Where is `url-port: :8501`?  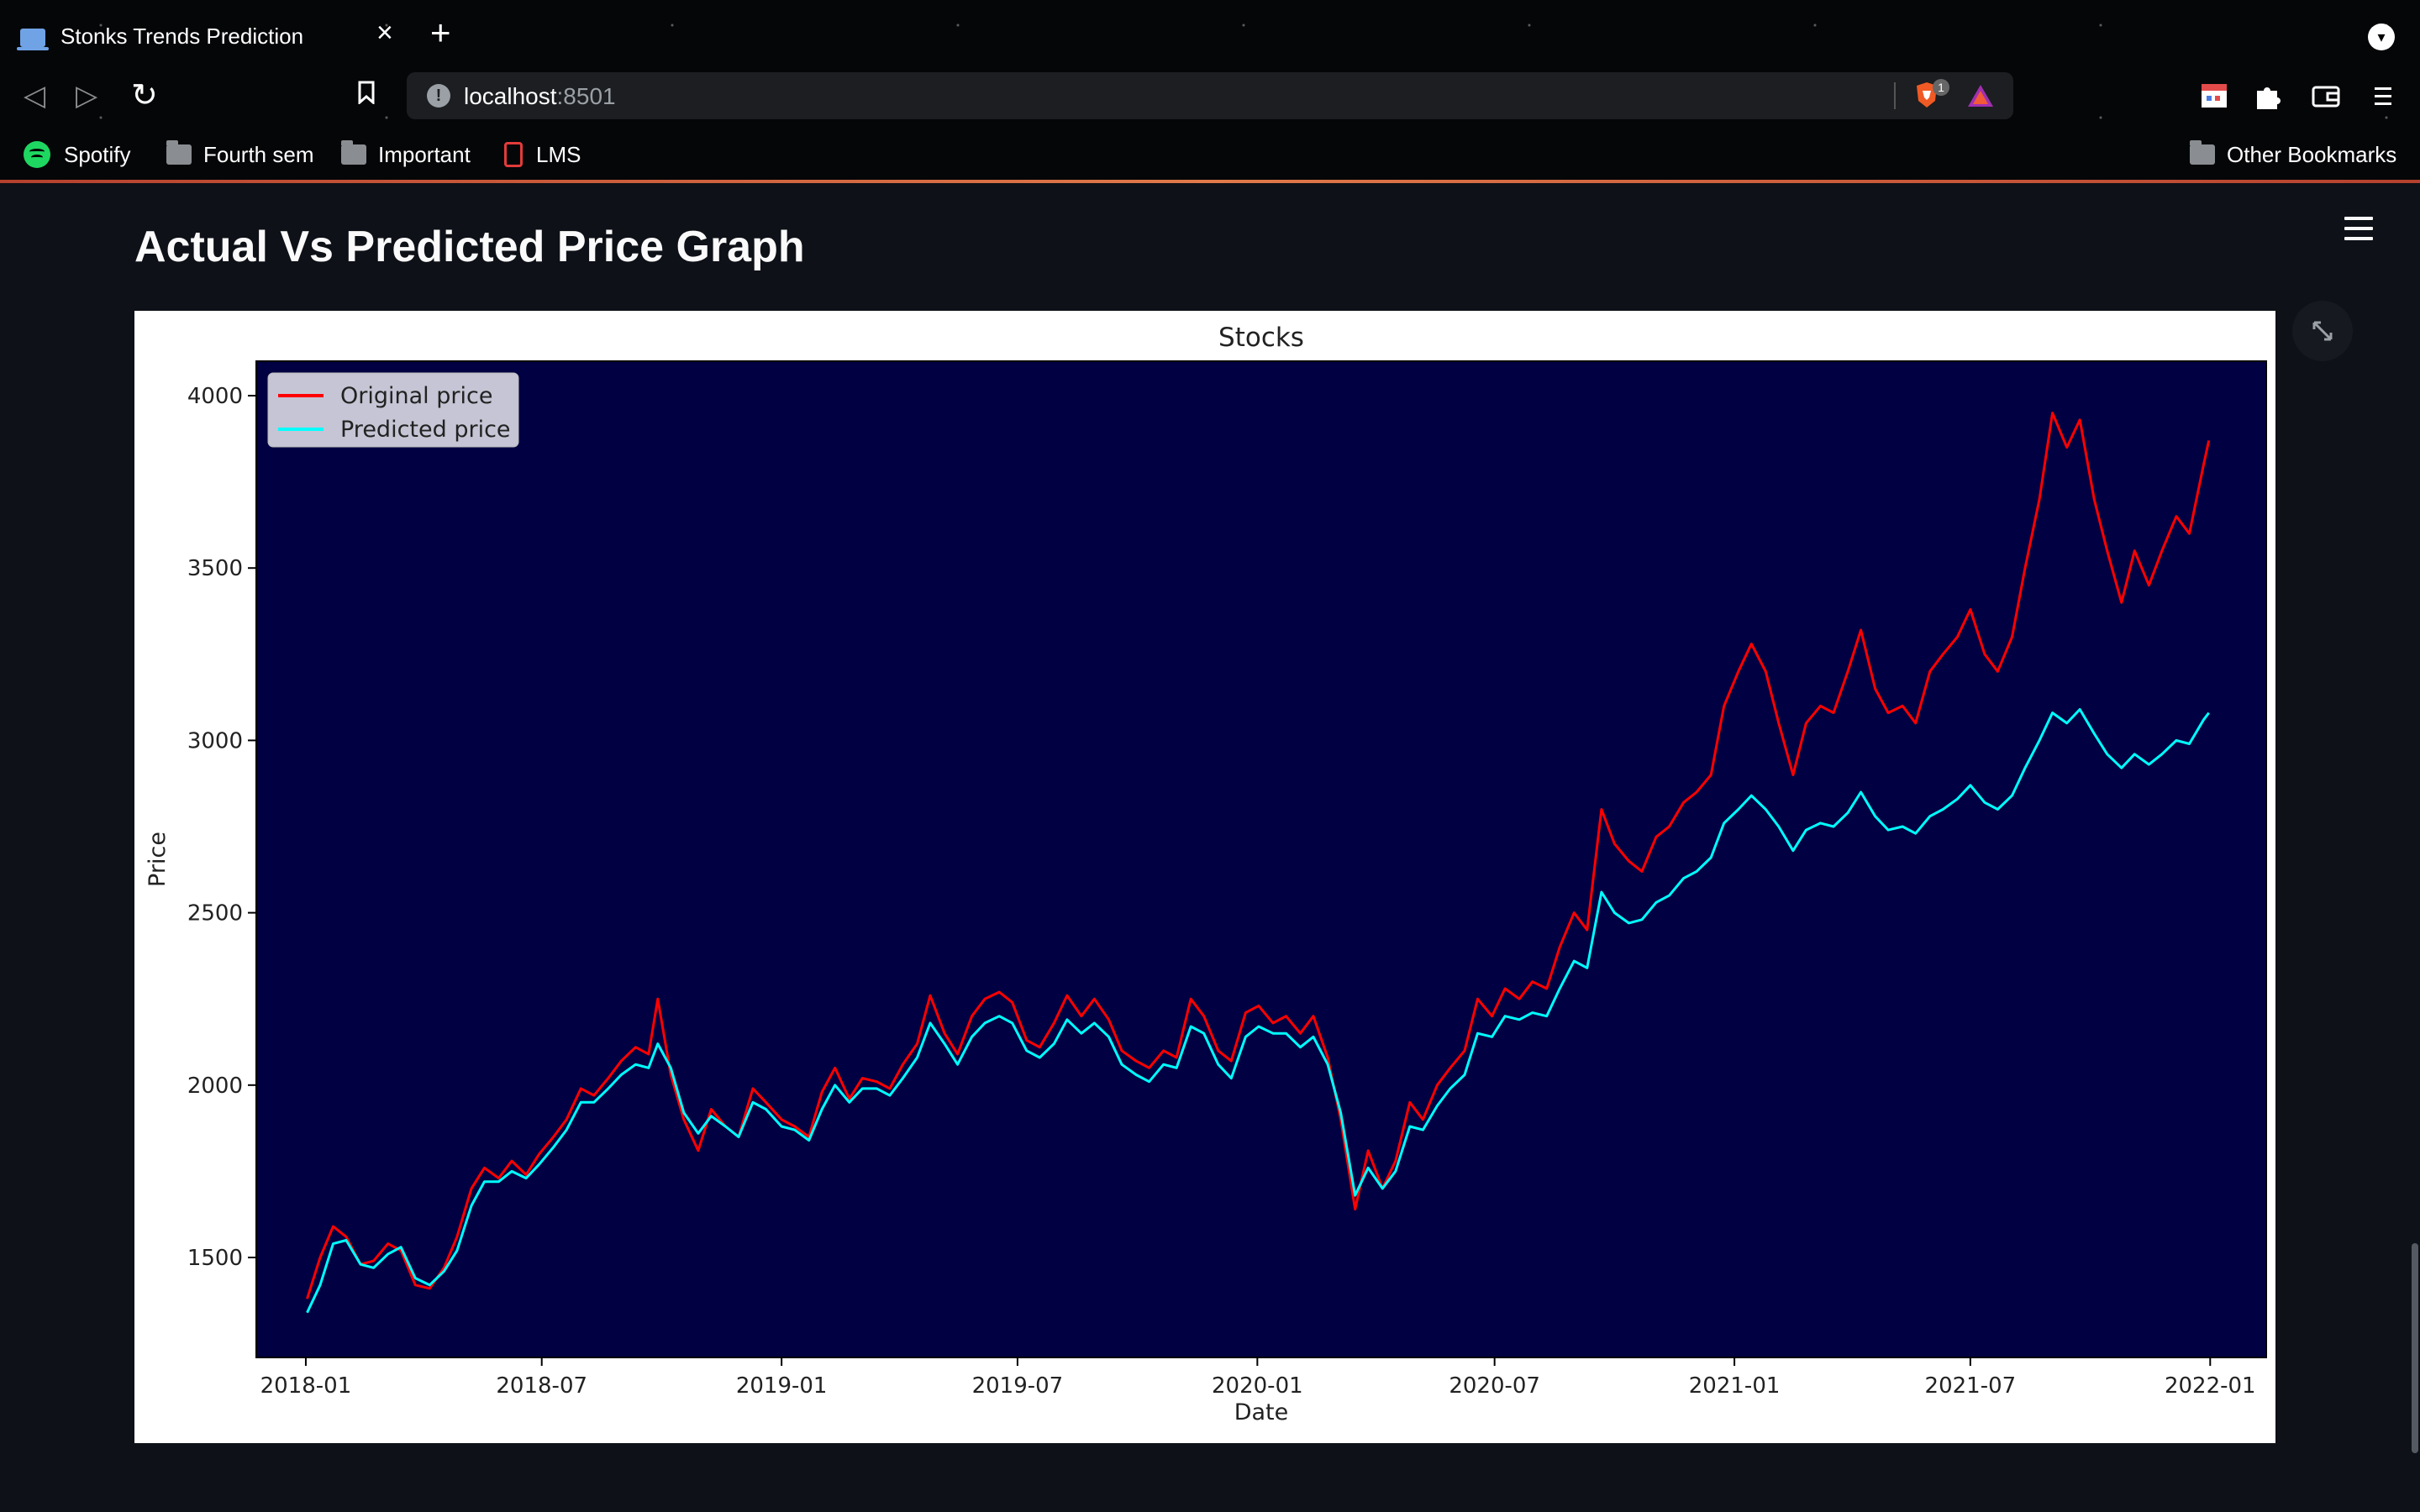
url-port: :8501 is located at coordinates (586, 96).